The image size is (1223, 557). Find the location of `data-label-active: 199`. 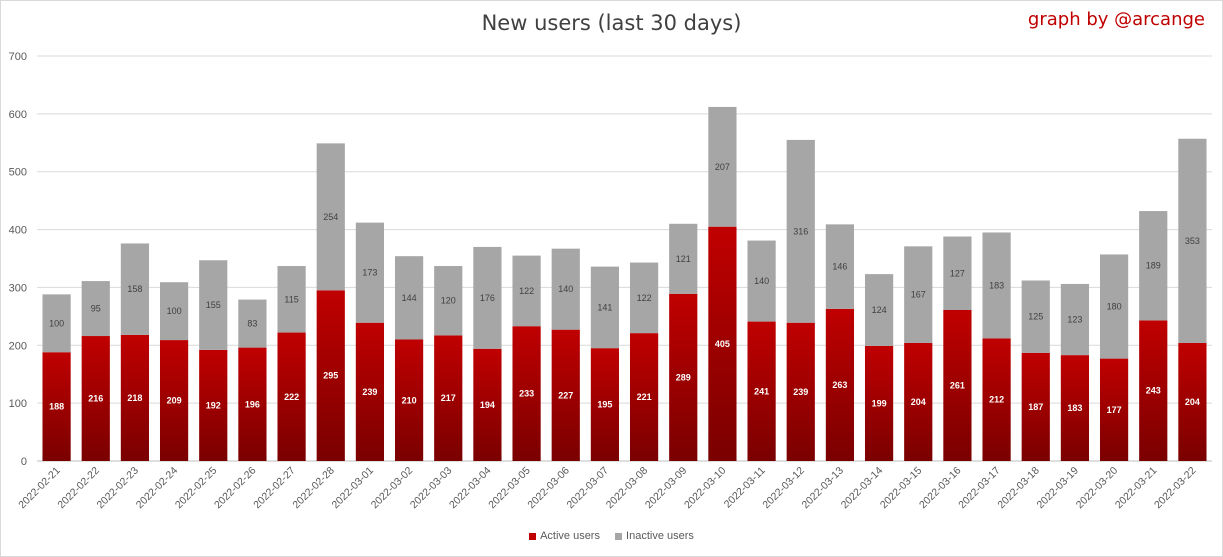

data-label-active: 199 is located at coordinates (879, 403).